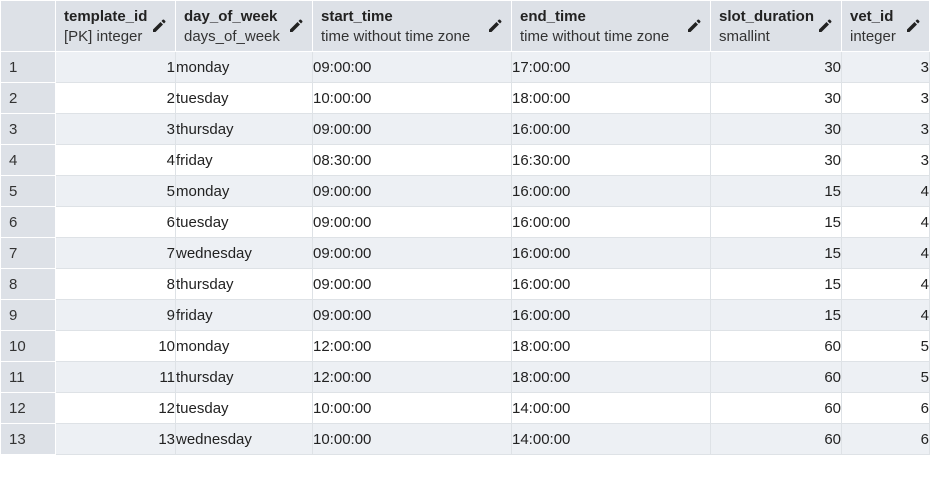 This screenshot has width=937, height=477. What do you see at coordinates (776, 26) in the screenshot?
I see `column-header-slot-duration: slot_duration smallint` at bounding box center [776, 26].